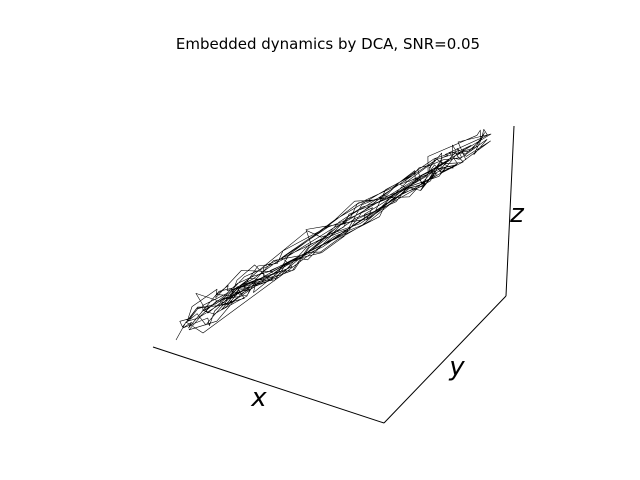  I want to click on x-axis-label: x, so click(258, 398).